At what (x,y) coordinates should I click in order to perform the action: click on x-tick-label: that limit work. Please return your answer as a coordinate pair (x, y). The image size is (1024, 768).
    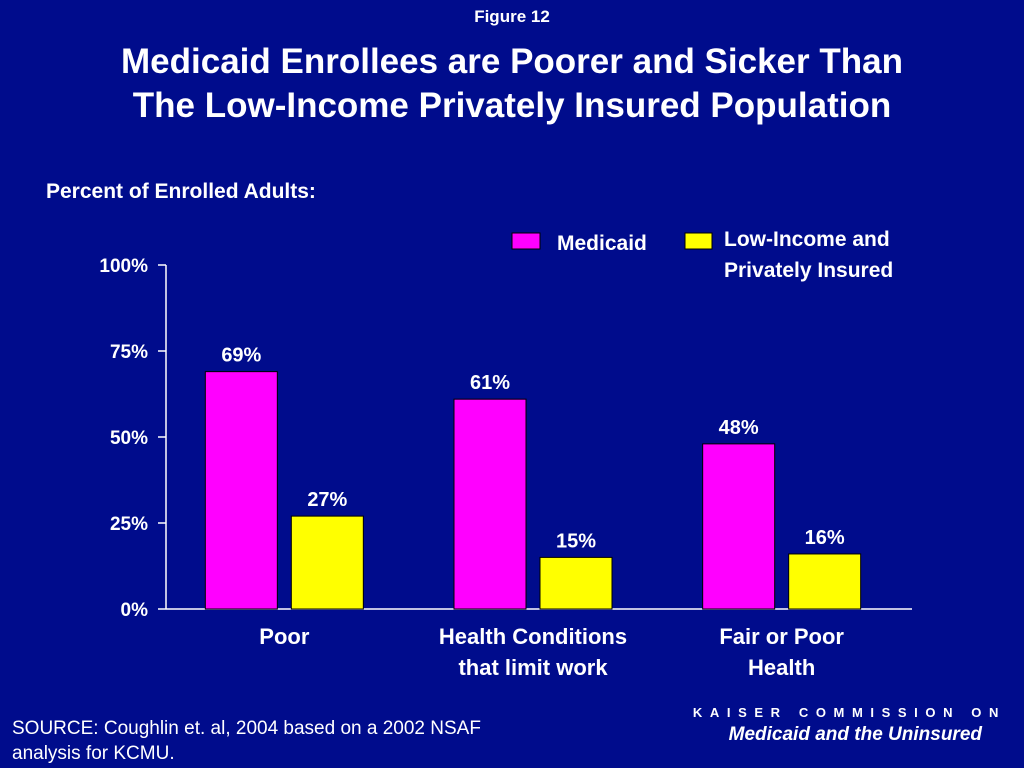
    Looking at the image, I should click on (533, 667).